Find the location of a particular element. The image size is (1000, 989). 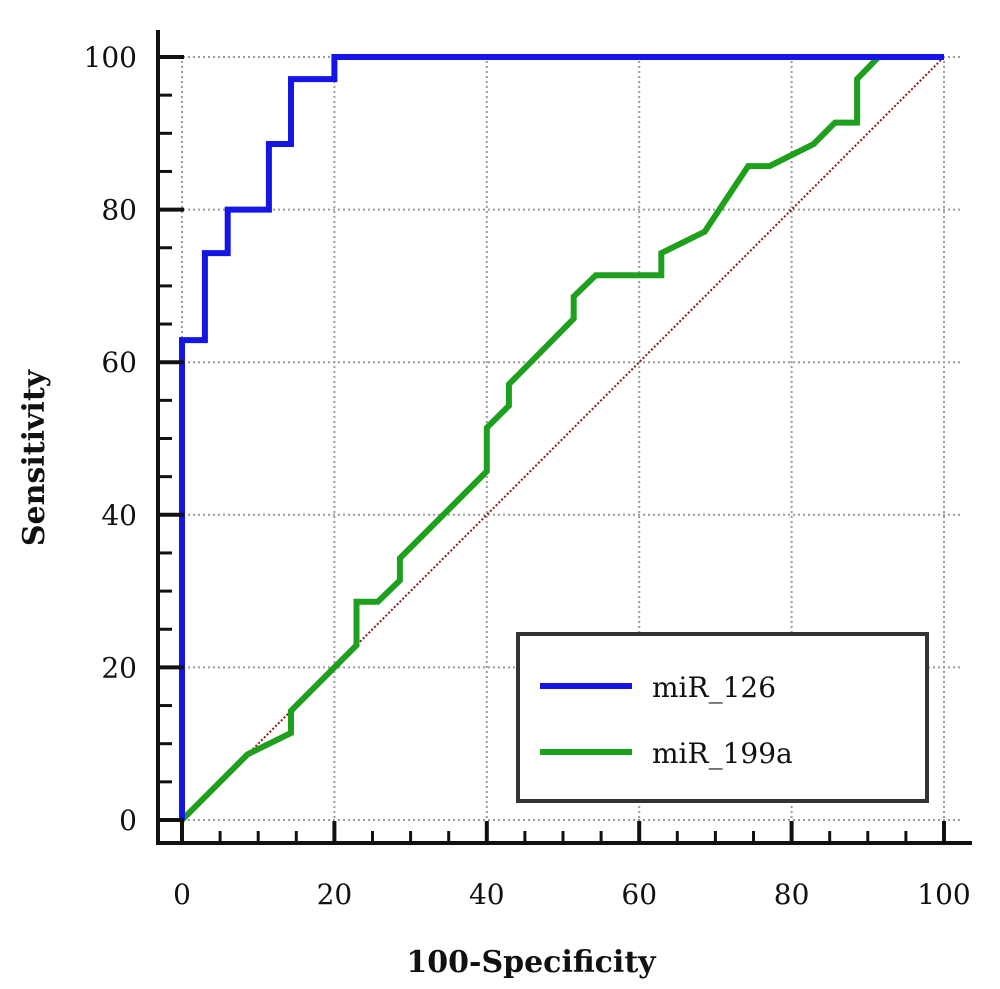

x-tick-label-60: 60 is located at coordinates (639, 894).